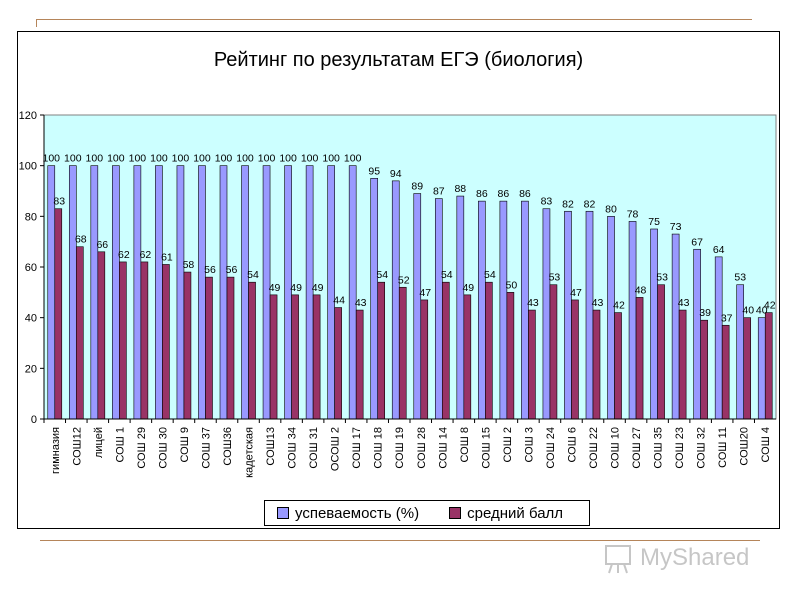  What do you see at coordinates (618, 559) in the screenshot?
I see `presentation-board-icon` at bounding box center [618, 559].